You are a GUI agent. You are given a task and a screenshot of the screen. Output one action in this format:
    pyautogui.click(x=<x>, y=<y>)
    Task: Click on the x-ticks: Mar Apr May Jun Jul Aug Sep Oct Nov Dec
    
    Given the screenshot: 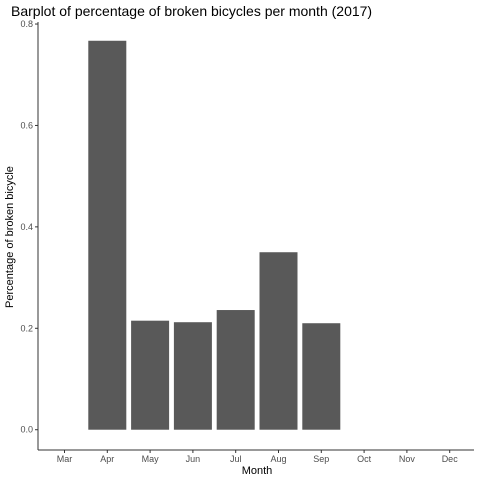 What is the action you would take?
    pyautogui.click(x=257, y=457)
    